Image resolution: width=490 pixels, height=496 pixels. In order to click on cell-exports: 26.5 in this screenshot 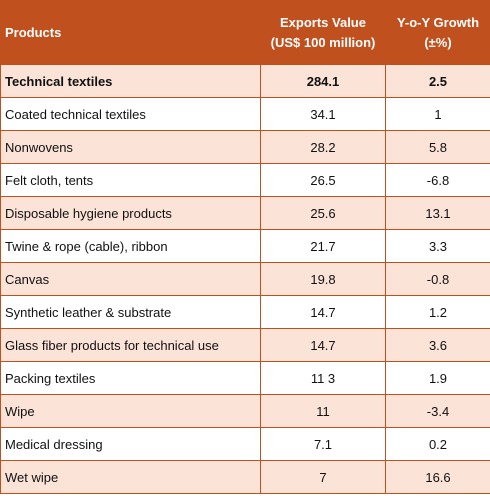, I will do `click(323, 180)`.